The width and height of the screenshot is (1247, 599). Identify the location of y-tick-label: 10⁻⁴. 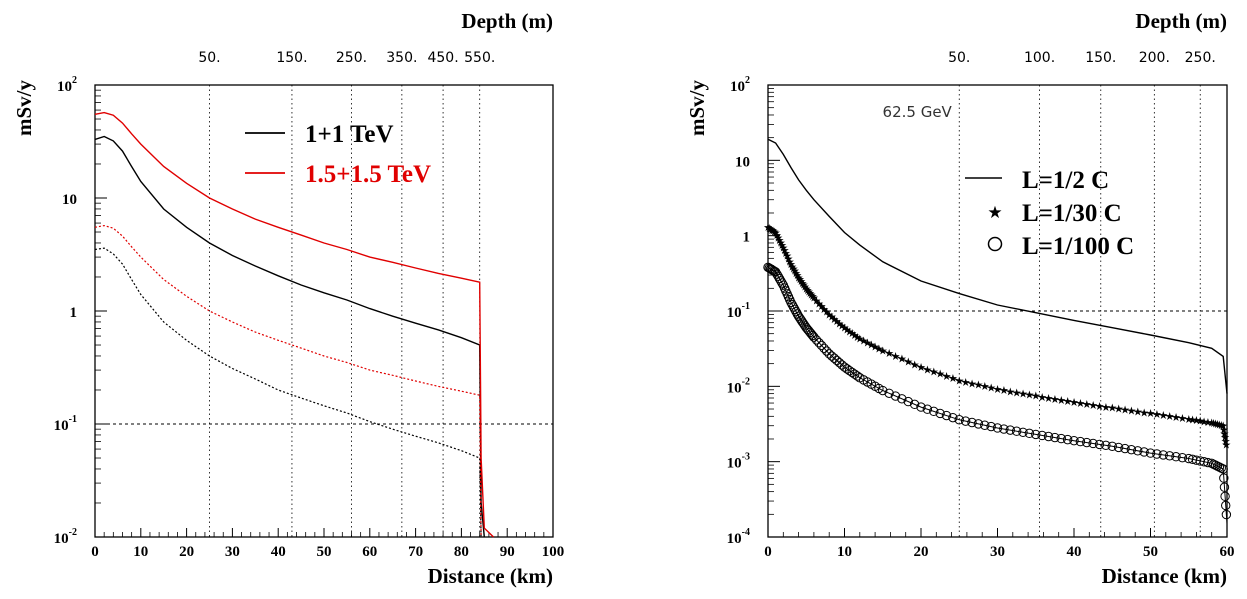
(738, 537).